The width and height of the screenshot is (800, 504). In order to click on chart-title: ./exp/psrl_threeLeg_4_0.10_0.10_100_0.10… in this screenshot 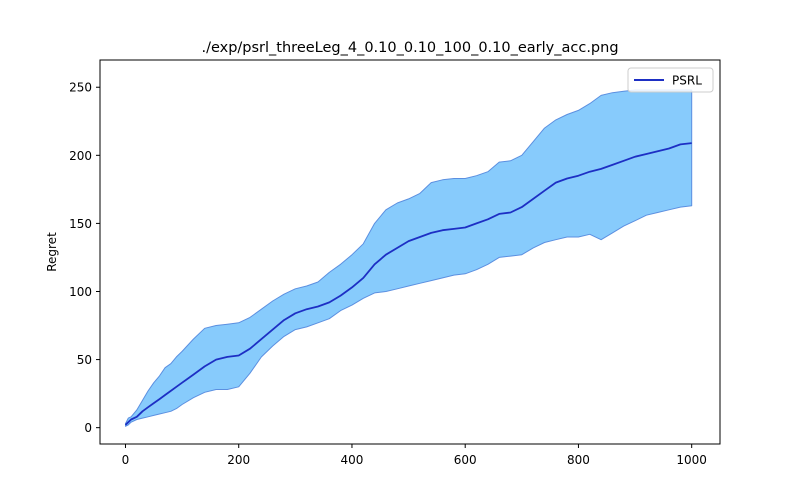, I will do `click(409, 48)`.